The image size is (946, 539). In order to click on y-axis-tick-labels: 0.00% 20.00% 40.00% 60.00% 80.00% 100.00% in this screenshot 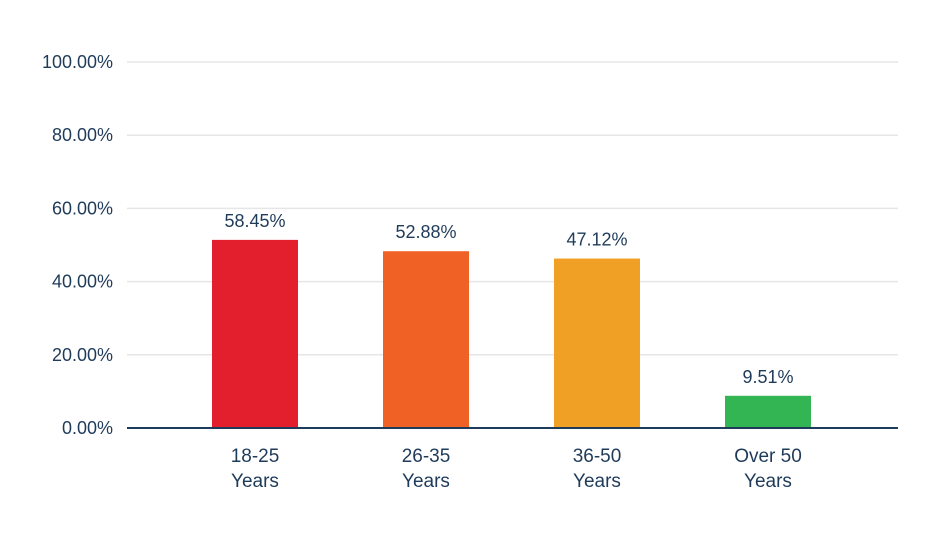, I will do `click(77, 245)`.